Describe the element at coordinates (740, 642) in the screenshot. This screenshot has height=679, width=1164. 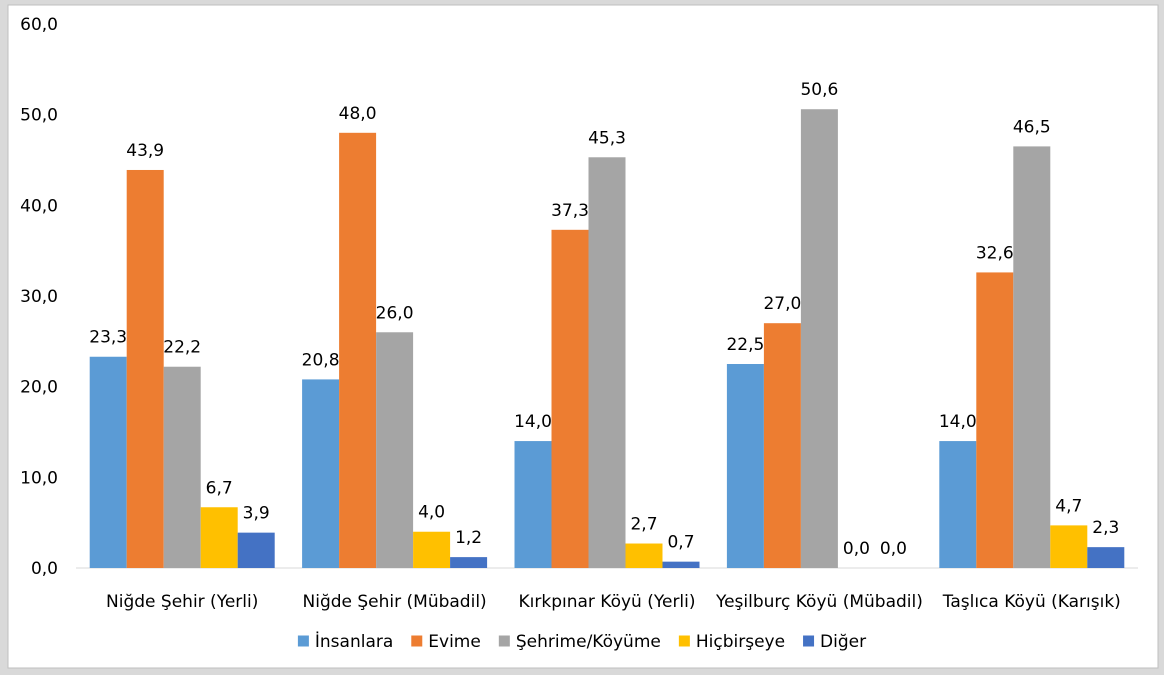
I see `legend-label: Hiçbirşeye` at that location.